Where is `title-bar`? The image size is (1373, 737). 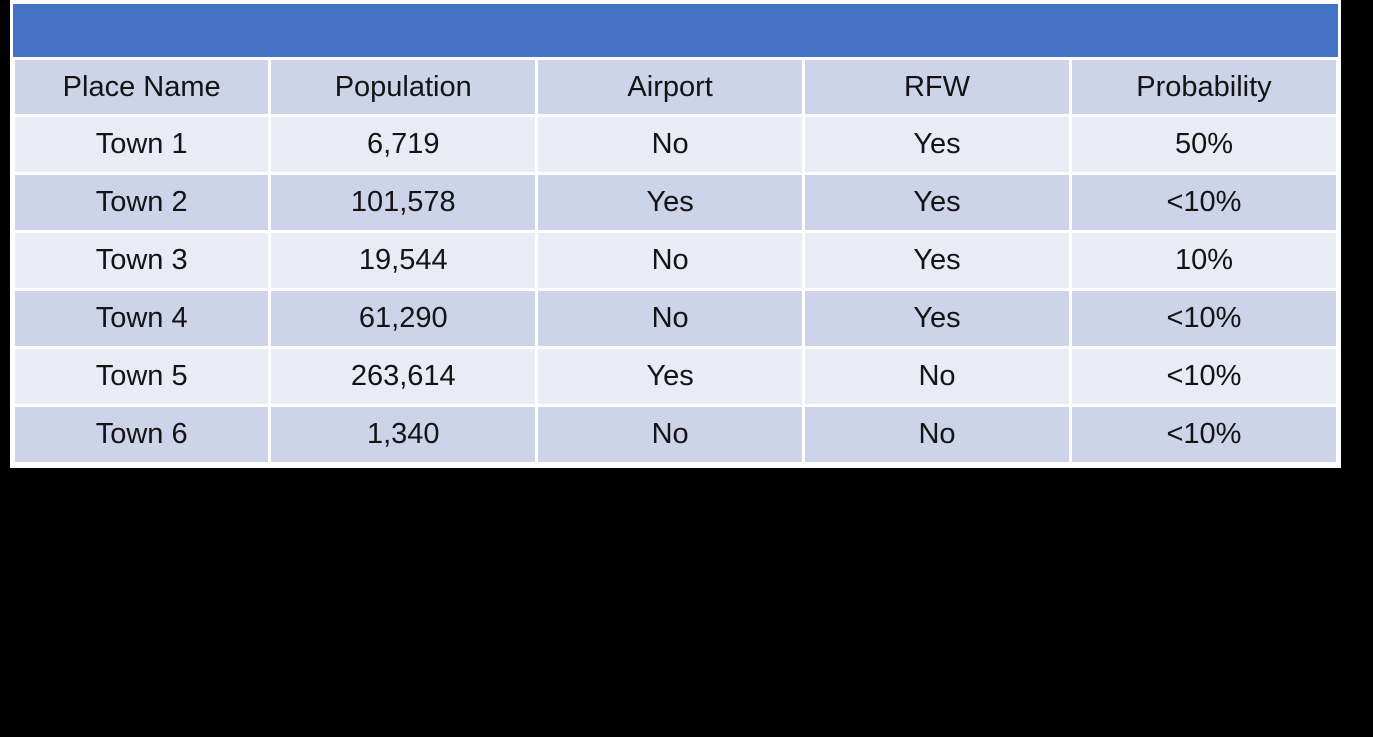 title-bar is located at coordinates (675, 30).